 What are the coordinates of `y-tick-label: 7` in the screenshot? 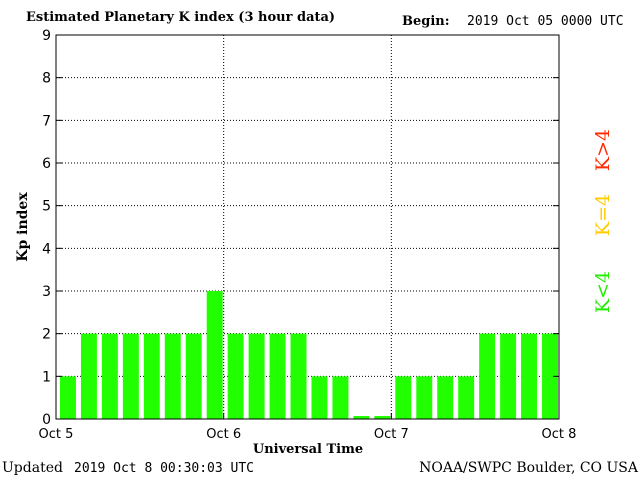 It's located at (46, 121).